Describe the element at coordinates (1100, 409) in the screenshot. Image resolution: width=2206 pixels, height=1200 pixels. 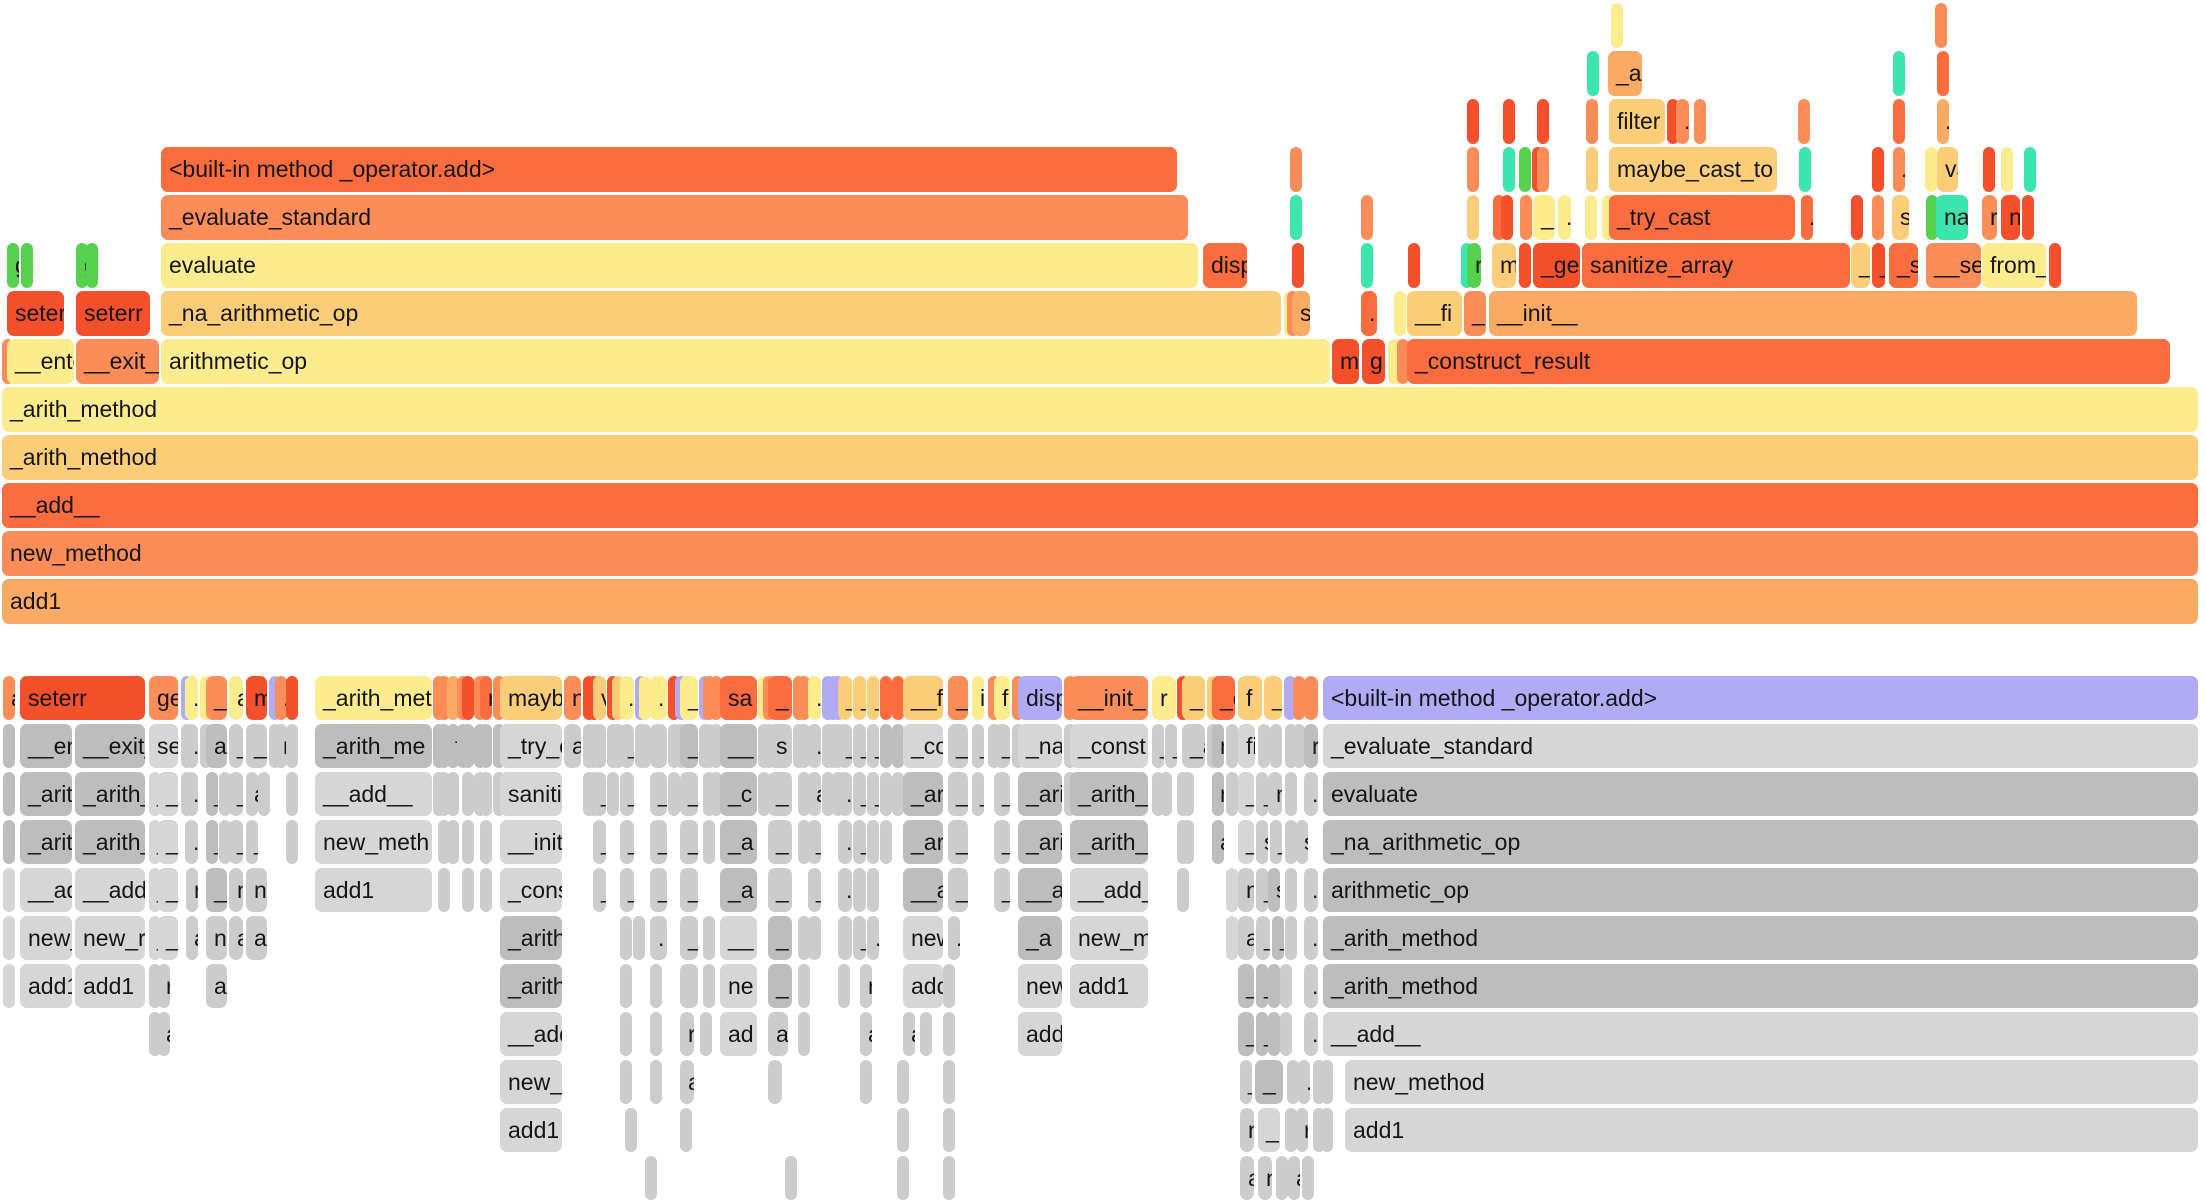
I see `frame-arith-method: _arith_method` at that location.